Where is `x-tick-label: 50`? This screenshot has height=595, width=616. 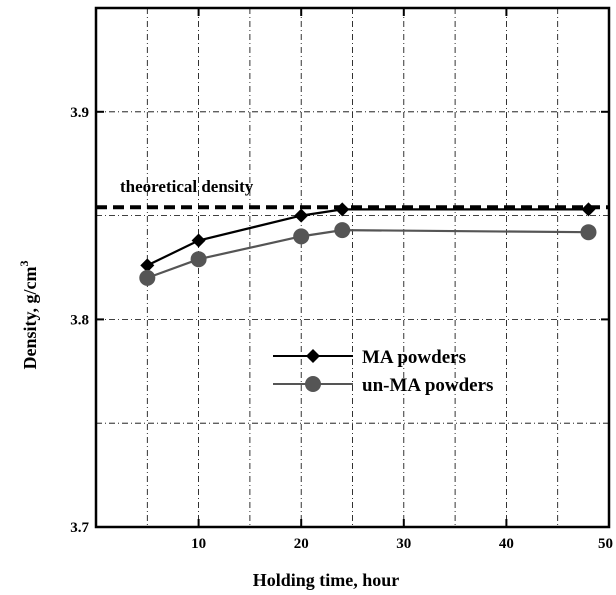
x-tick-label: 50 is located at coordinates (605, 544).